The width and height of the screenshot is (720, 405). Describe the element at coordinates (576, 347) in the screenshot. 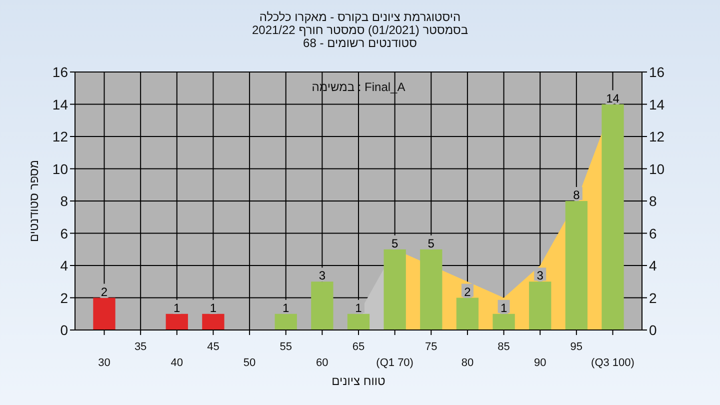

I see `x-tick-label: 95` at that location.